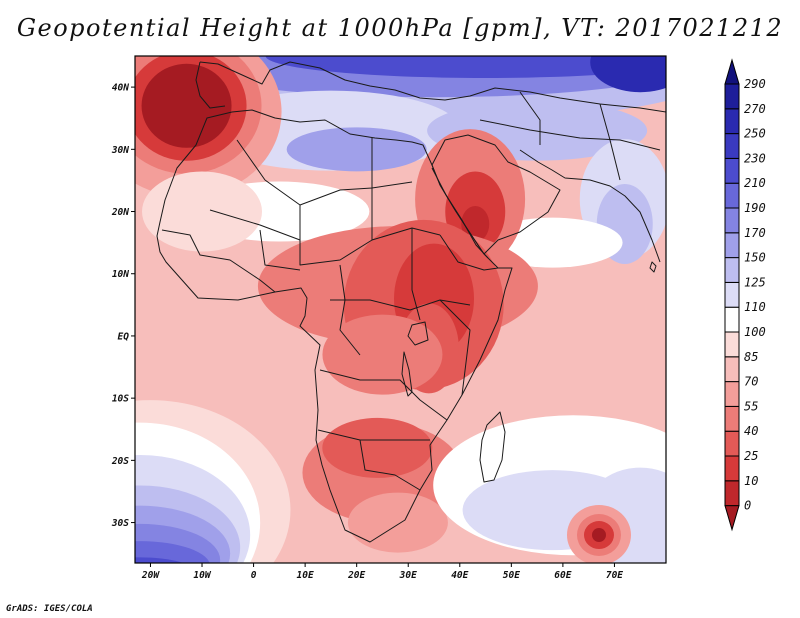 This screenshot has width=800, height=618. Describe the element at coordinates (755, 208) in the screenshot. I see `colorbar-label: 190` at that location.